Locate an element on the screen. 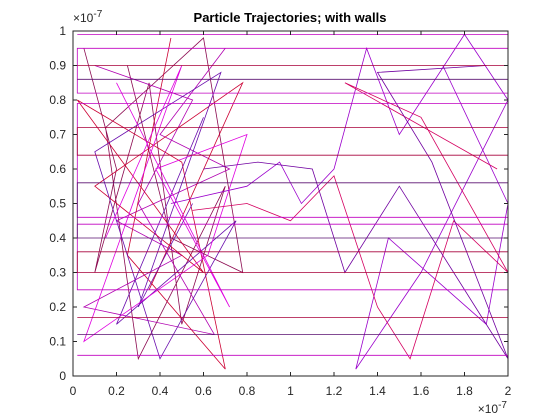 This screenshot has height=420, width=560. x-exponent-base: ×10 is located at coordinates (488, 409).